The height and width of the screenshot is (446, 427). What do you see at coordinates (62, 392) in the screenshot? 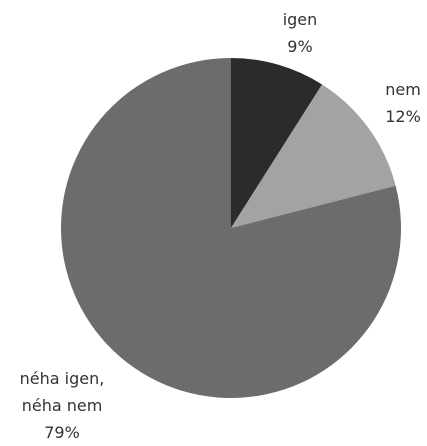
I see `slice-label: néha igen, néha nem` at bounding box center [62, 392].